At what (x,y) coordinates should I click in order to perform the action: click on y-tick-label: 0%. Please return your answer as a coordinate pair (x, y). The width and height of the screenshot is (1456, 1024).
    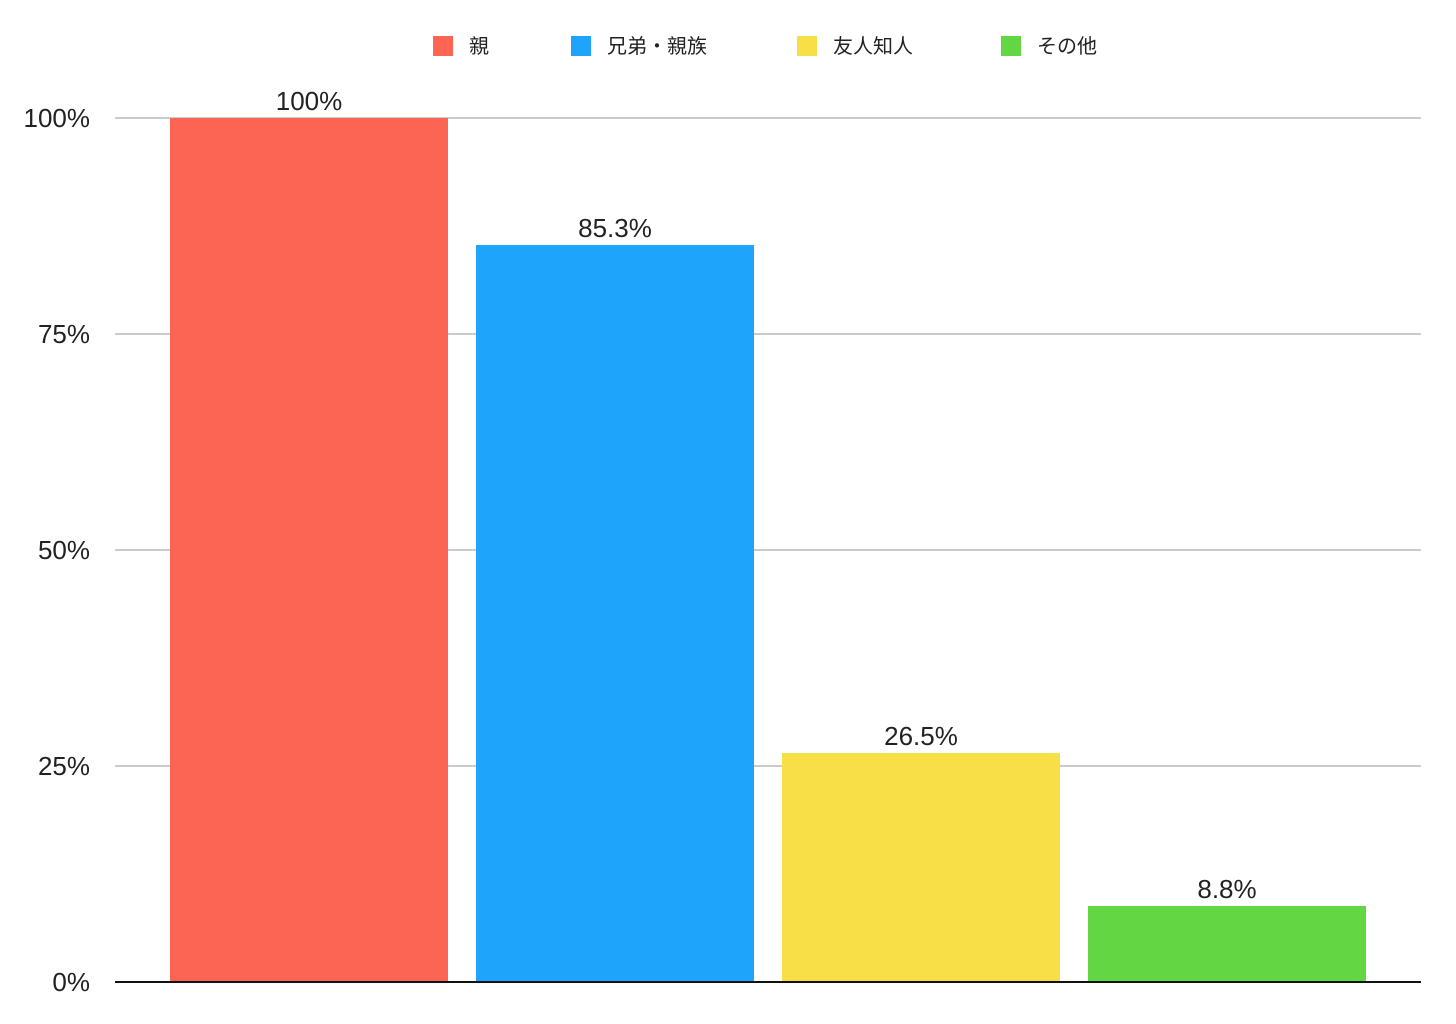
    Looking at the image, I should click on (71, 982).